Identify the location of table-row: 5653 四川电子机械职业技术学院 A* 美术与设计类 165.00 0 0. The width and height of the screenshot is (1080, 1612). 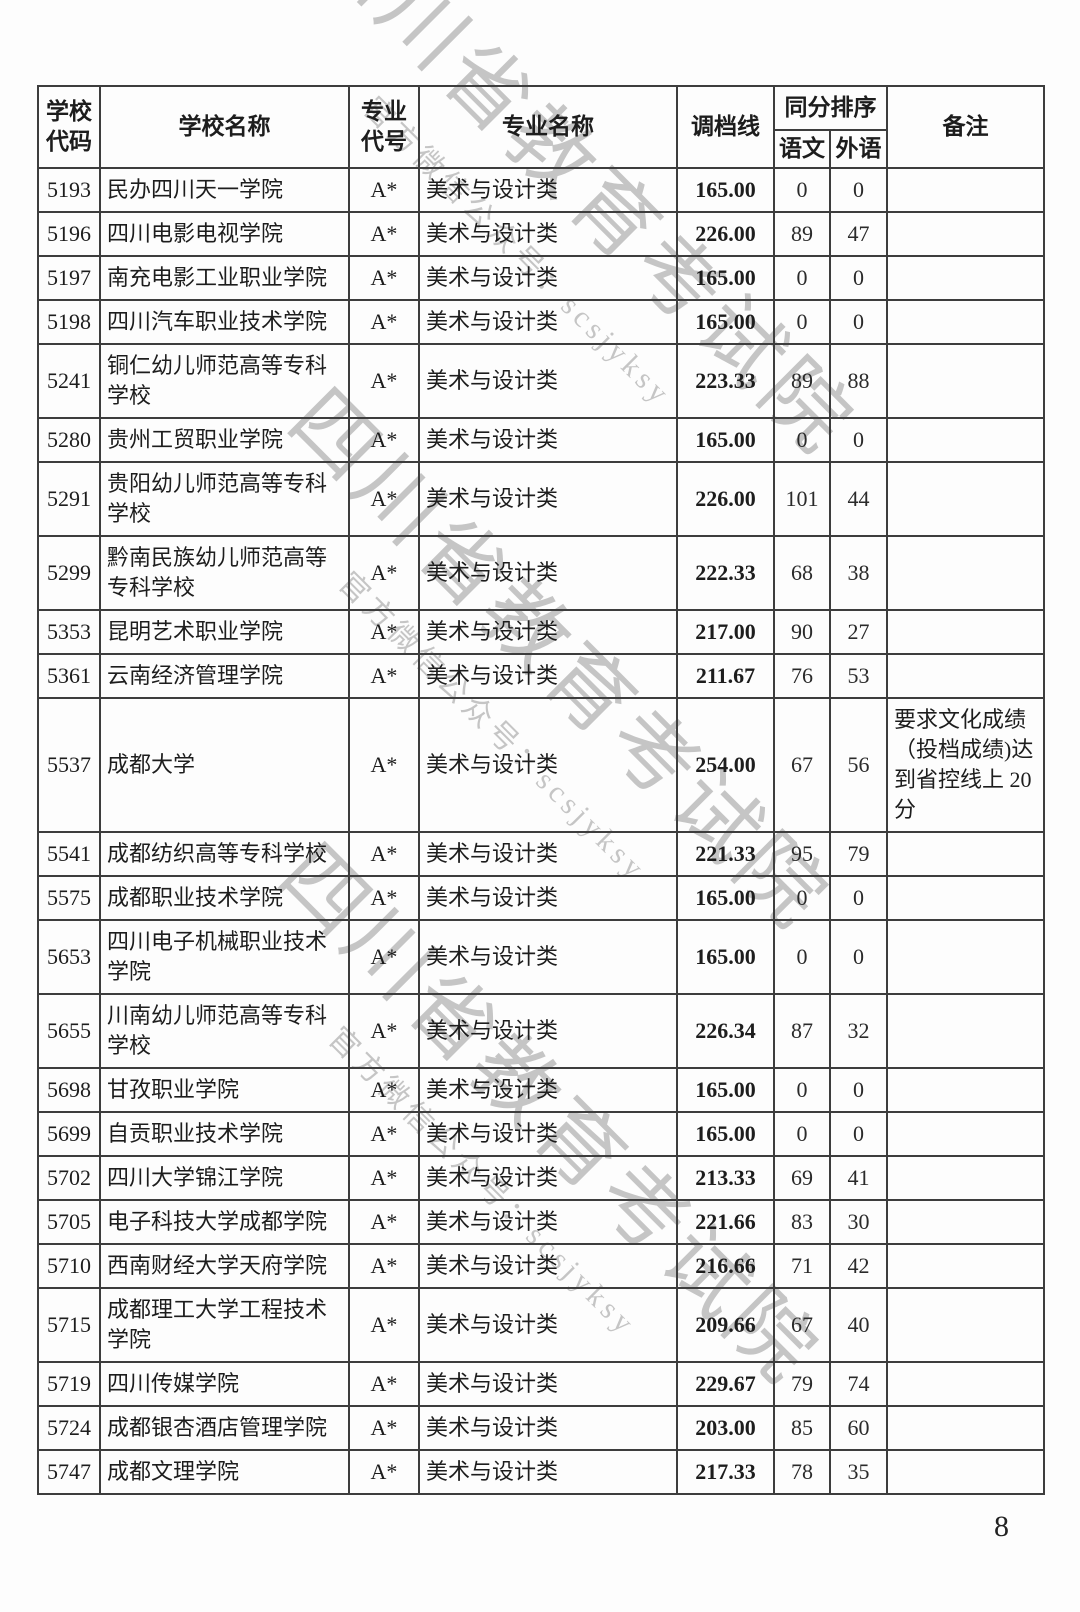
(541, 957).